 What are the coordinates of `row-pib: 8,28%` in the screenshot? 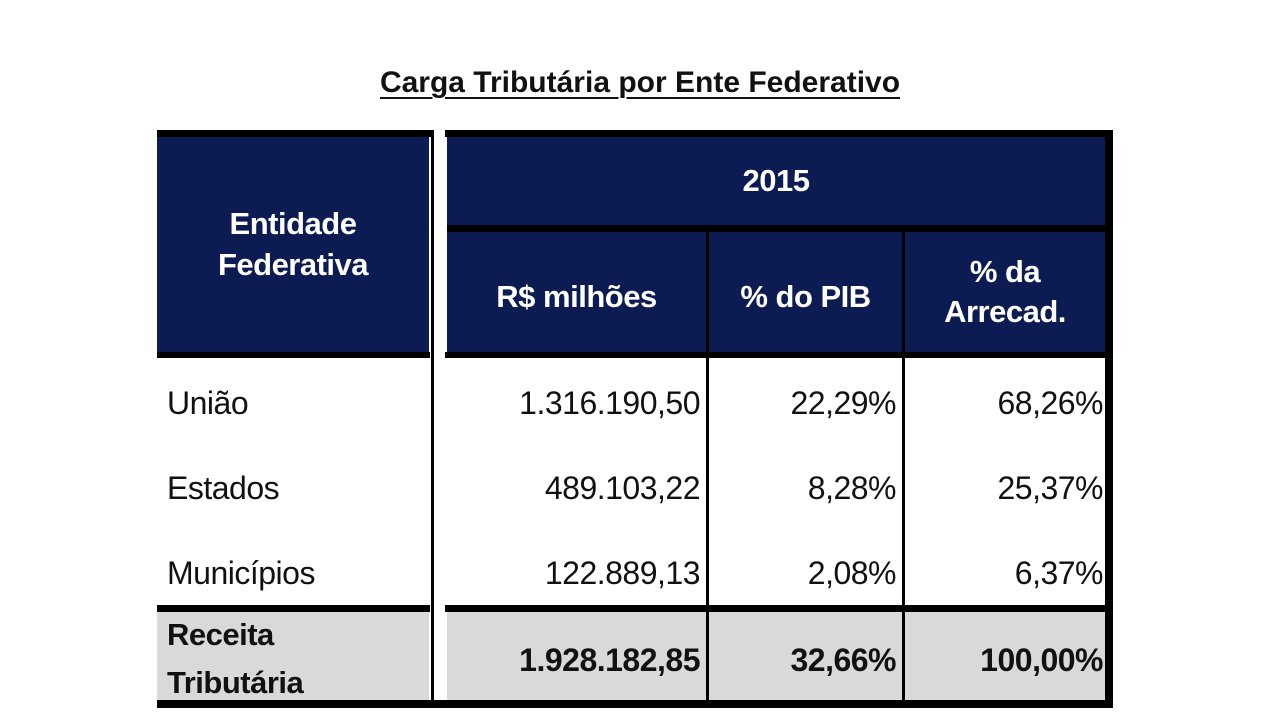 It's located at (852, 487).